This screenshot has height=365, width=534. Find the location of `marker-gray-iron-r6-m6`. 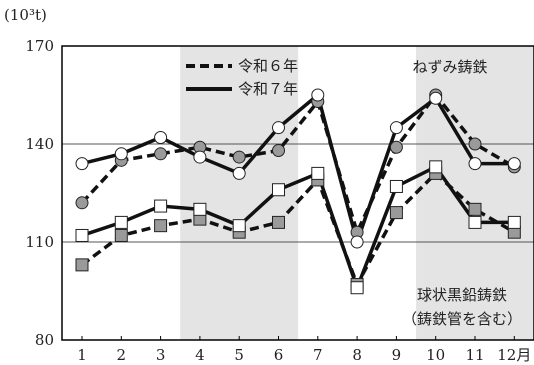

marker-gray-iron-r6-m6 is located at coordinates (278, 151).